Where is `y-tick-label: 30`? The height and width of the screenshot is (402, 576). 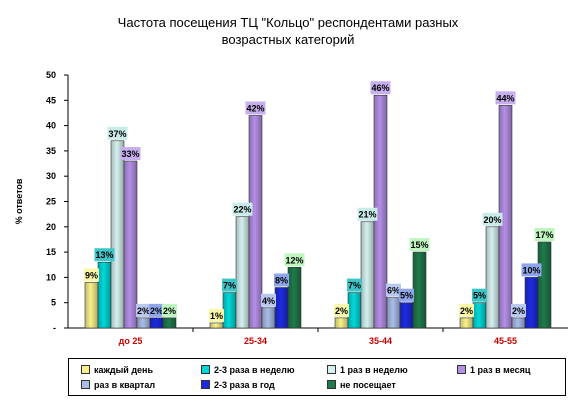 y-tick-label: 30 is located at coordinates (51, 176).